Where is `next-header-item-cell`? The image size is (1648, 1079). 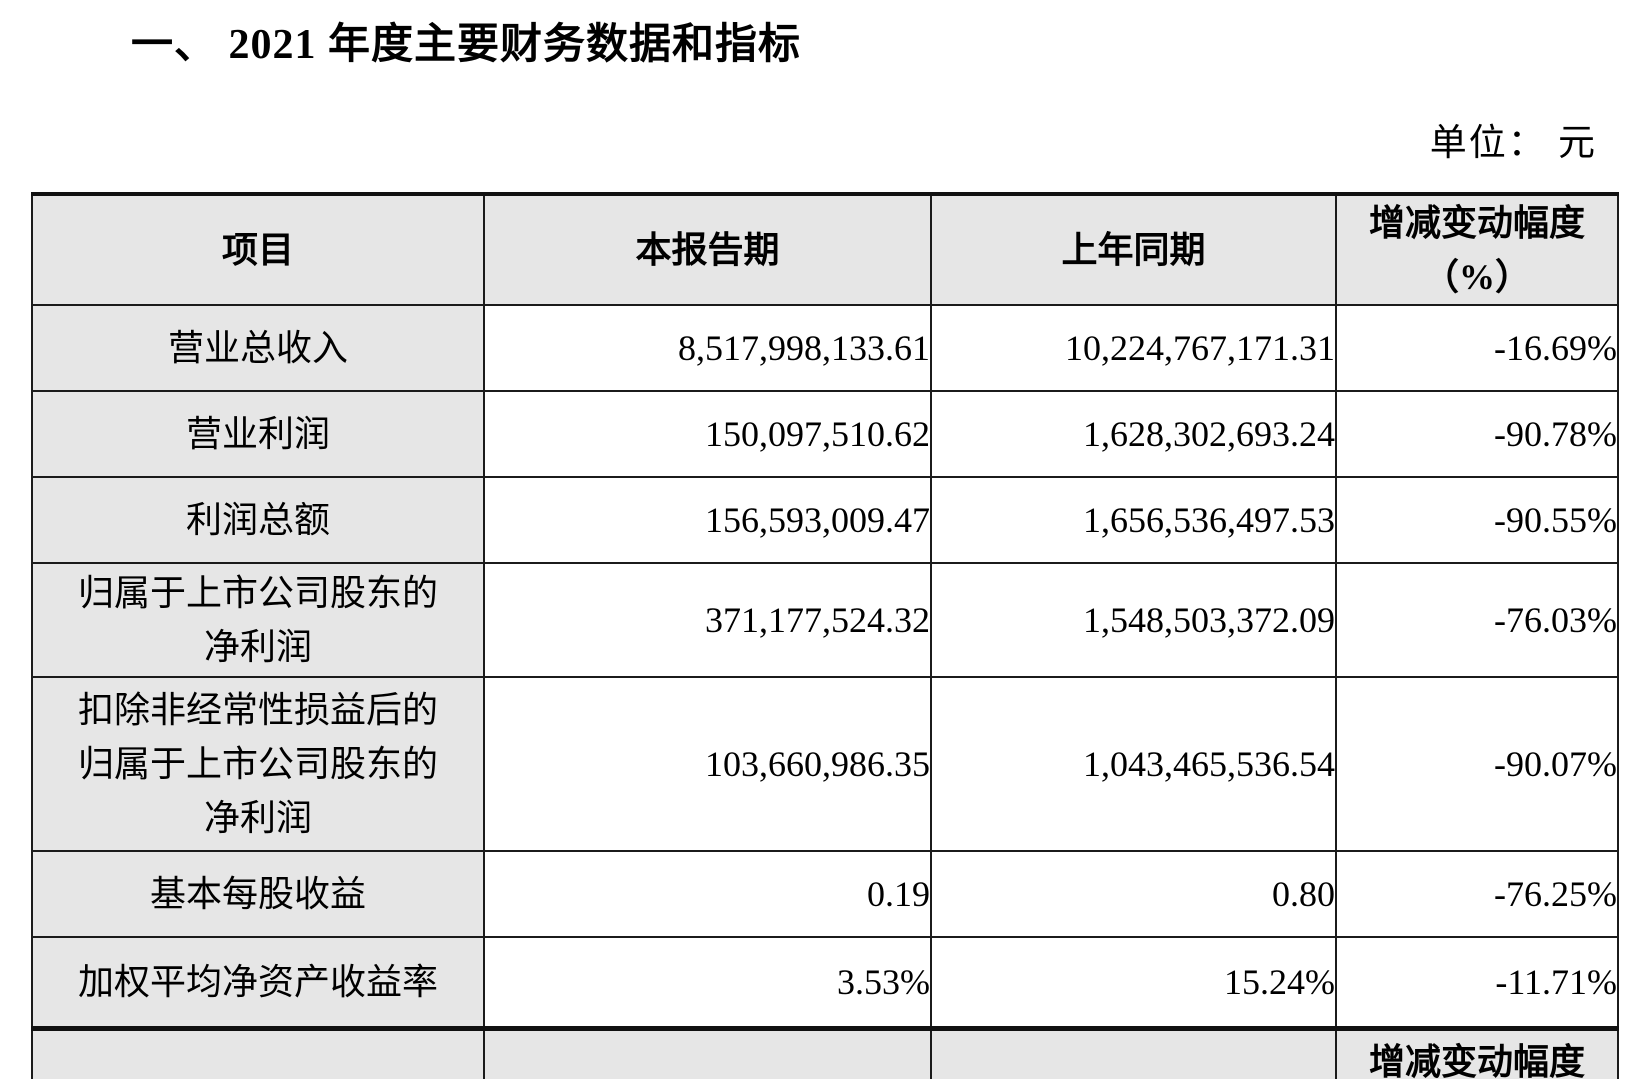 next-header-item-cell is located at coordinates (258, 1052).